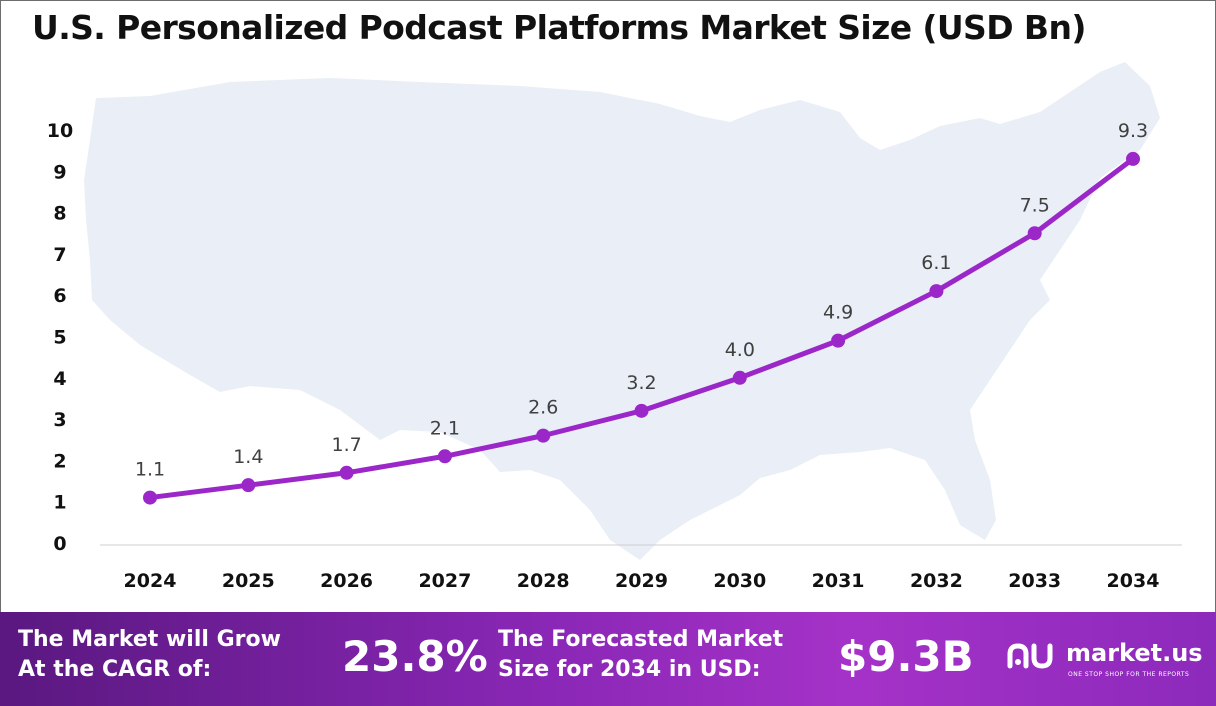  What do you see at coordinates (543, 581) in the screenshot?
I see `x-tick-label: 2028` at bounding box center [543, 581].